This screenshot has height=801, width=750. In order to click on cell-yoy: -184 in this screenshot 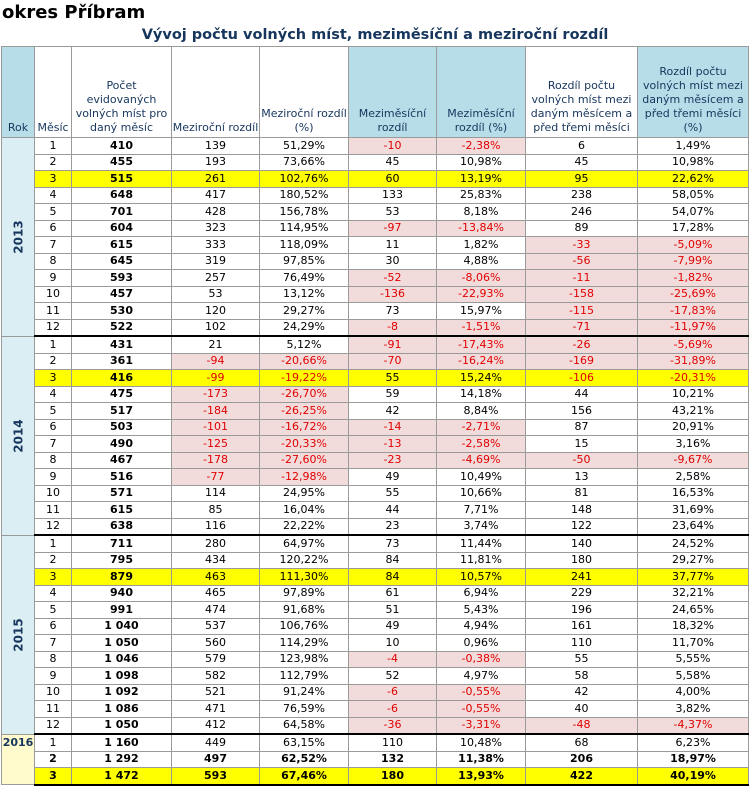, I will do `click(215, 411)`.